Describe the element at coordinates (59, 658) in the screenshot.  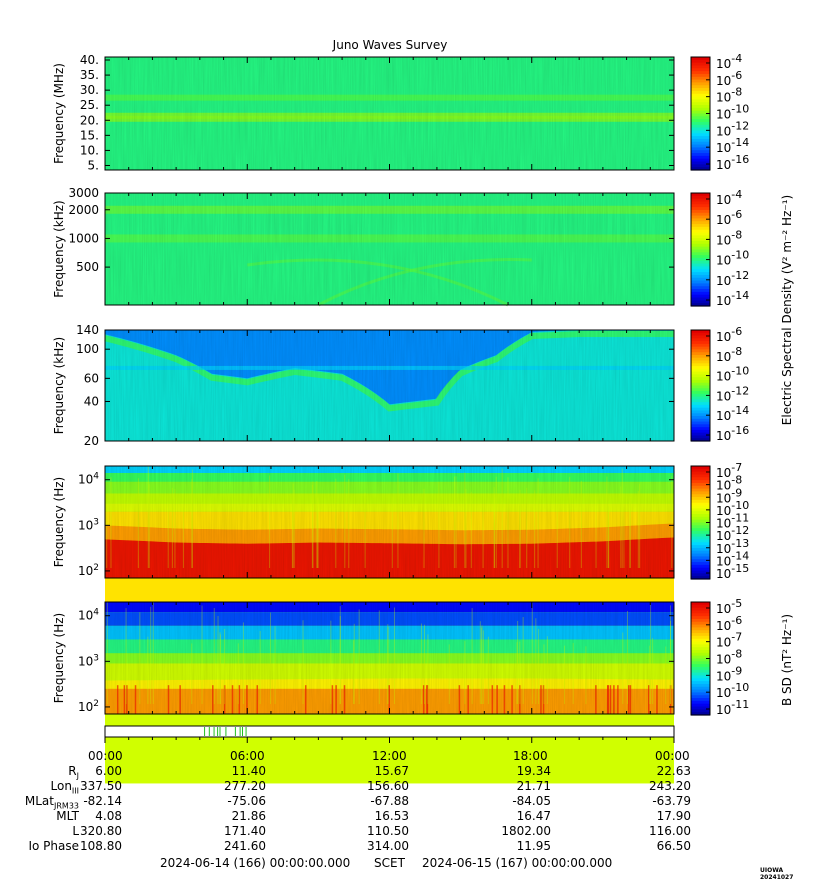
I see `panel-5-ylabel: Frequency (Hz)` at that location.